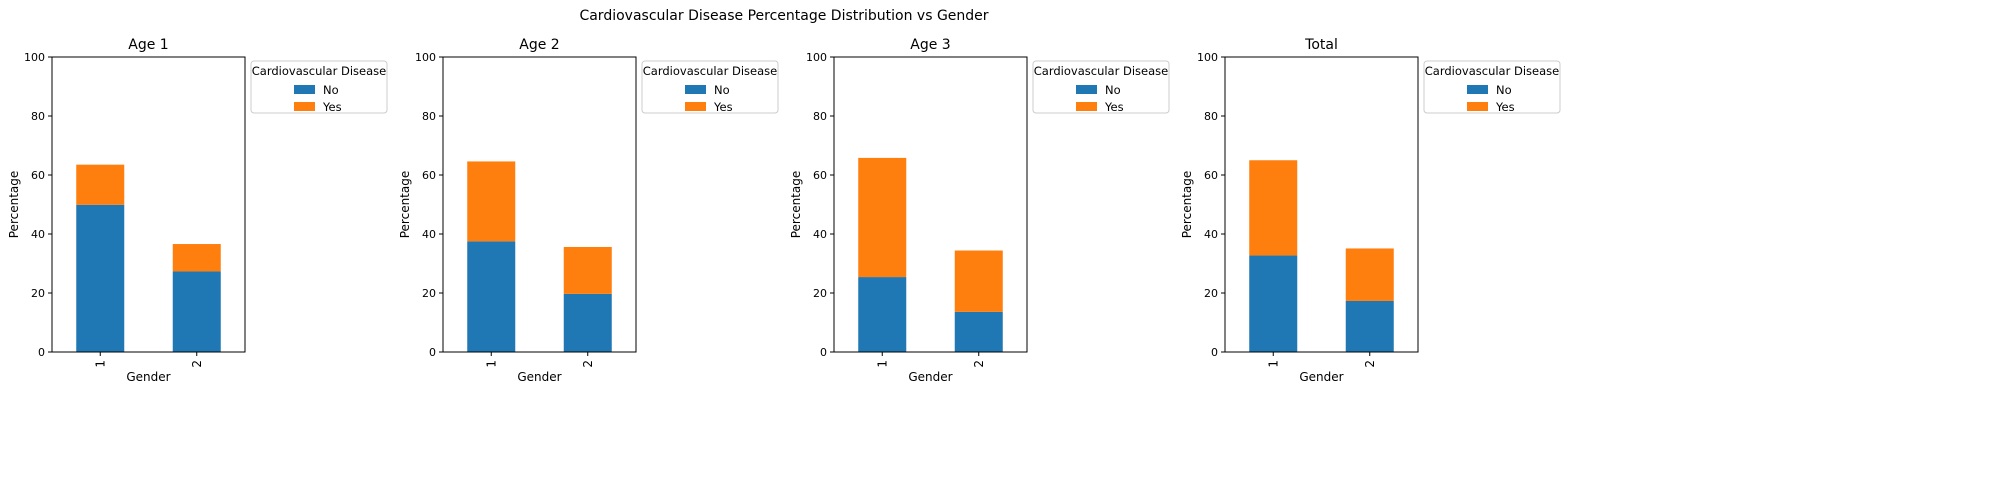 This screenshot has height=495, width=1989. What do you see at coordinates (148, 45) in the screenshot?
I see `subplot-title: Age 1` at bounding box center [148, 45].